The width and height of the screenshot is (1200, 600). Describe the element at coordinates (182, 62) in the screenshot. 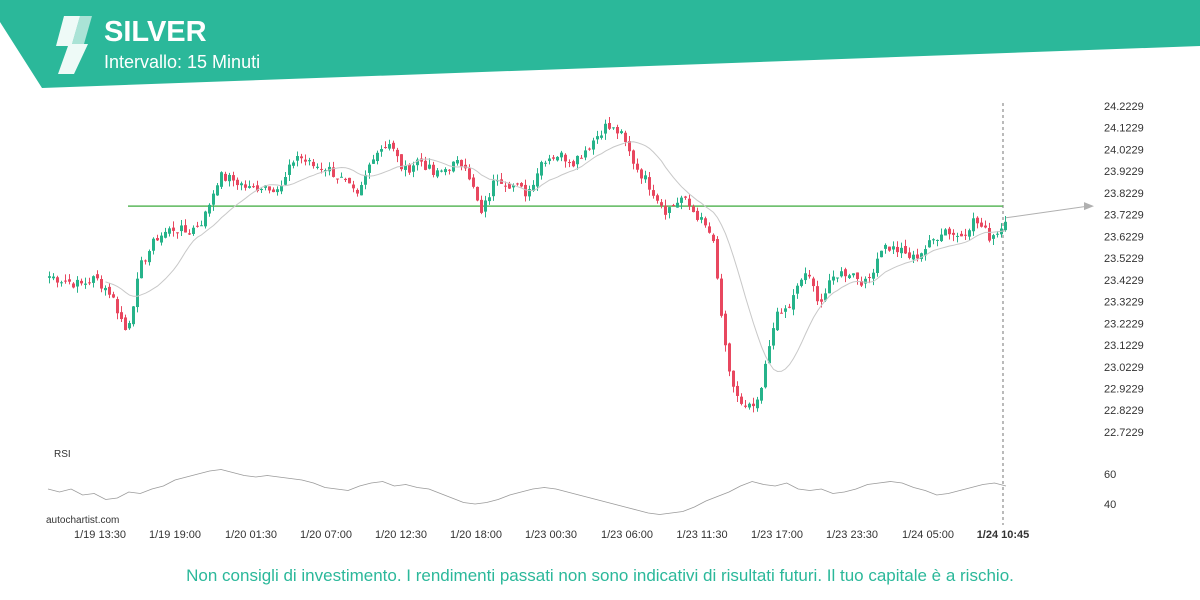

I see `interval-subtitle: Intervallo: 15 Minuti` at that location.